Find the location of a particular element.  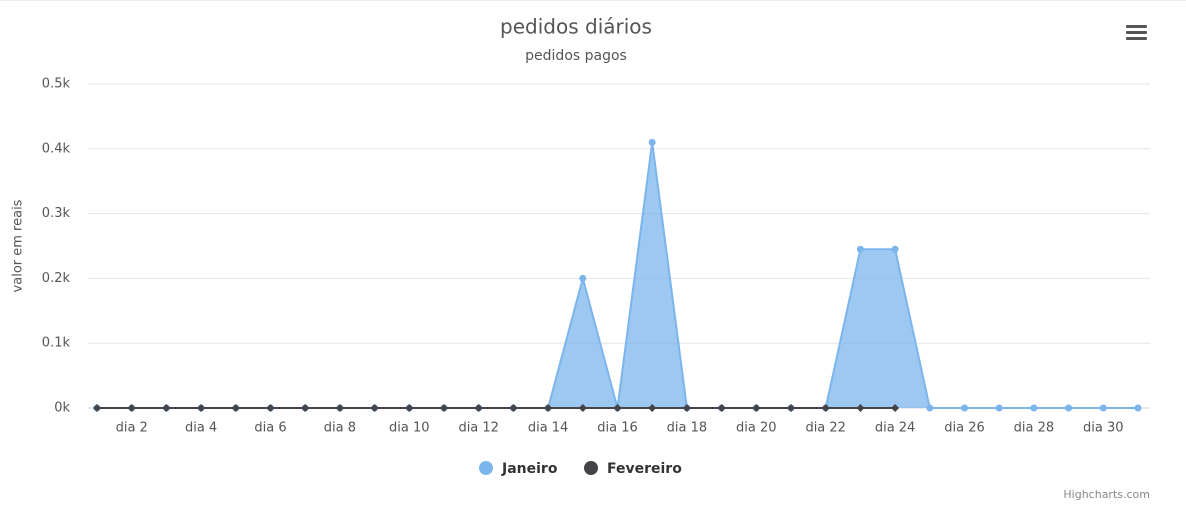

x-tick-label: dia 10 is located at coordinates (409, 428).